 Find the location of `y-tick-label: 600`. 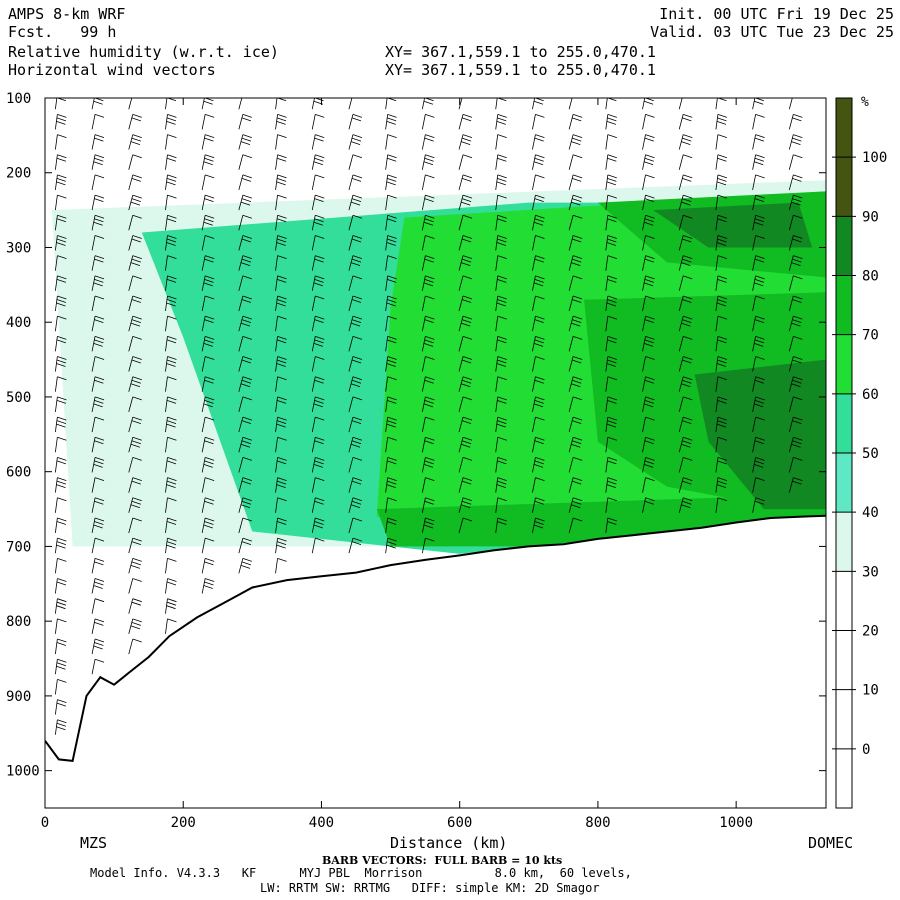

y-tick-label: 600 is located at coordinates (18, 473).